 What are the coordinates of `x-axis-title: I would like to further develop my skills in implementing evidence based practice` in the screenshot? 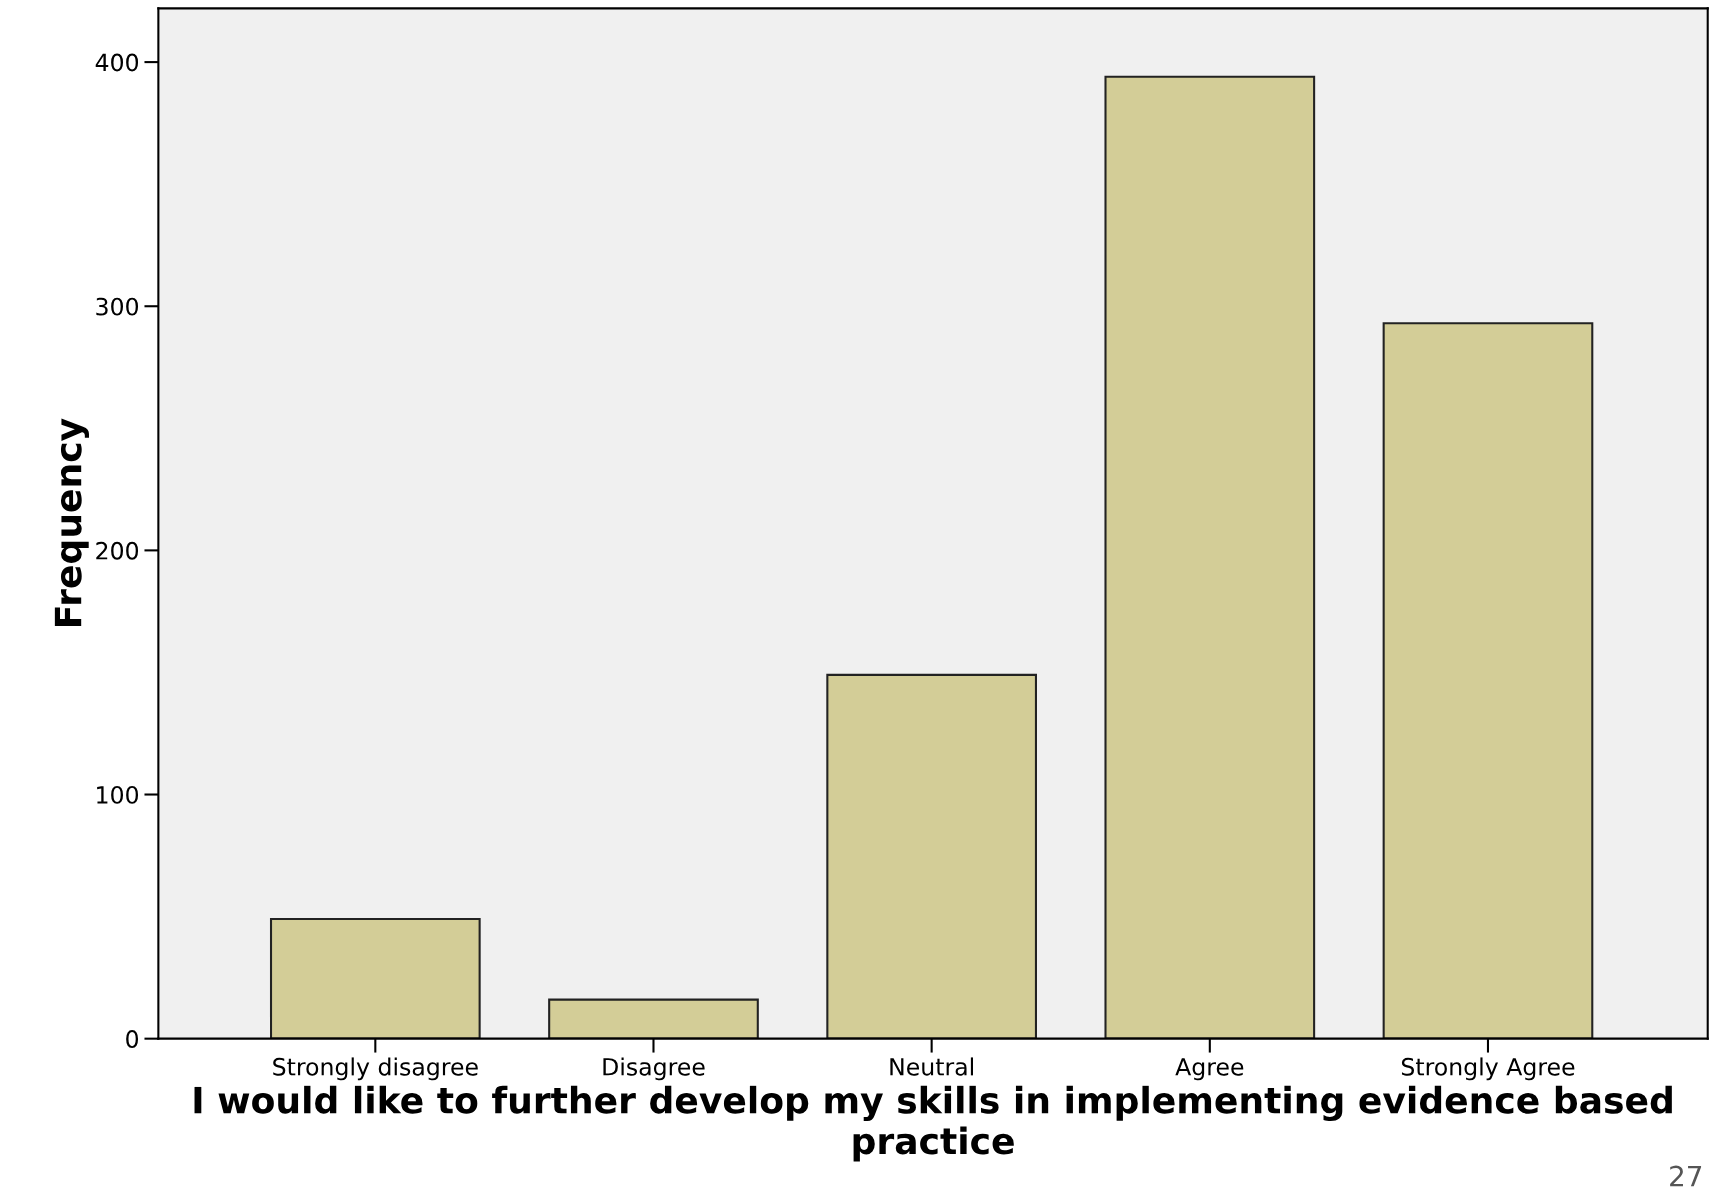 It's located at (933, 1123).